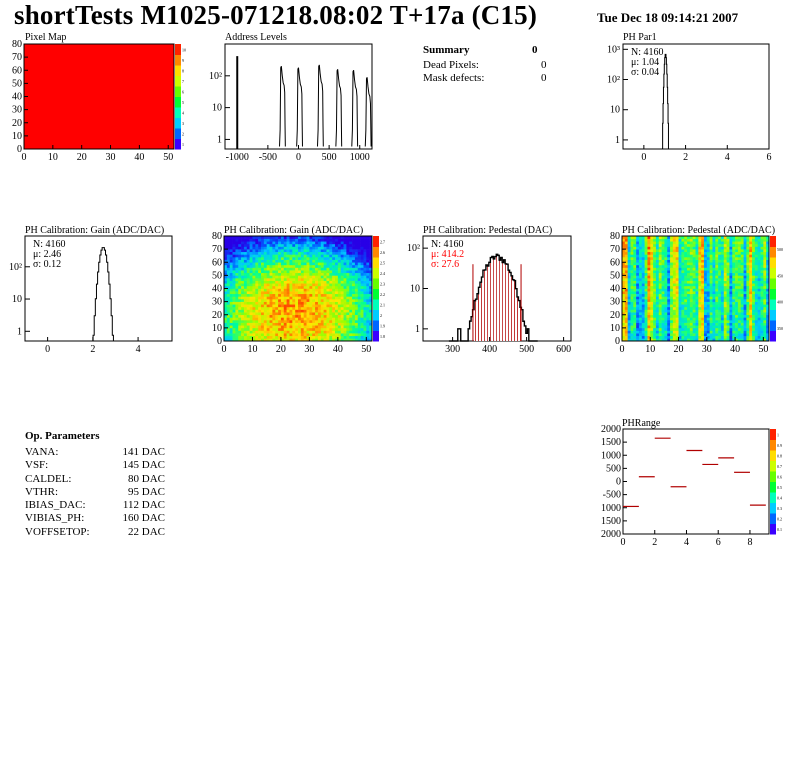 The width and height of the screenshot is (796, 772). Describe the element at coordinates (779, 455) in the screenshot. I see `zscale-label: 0.8` at that location.